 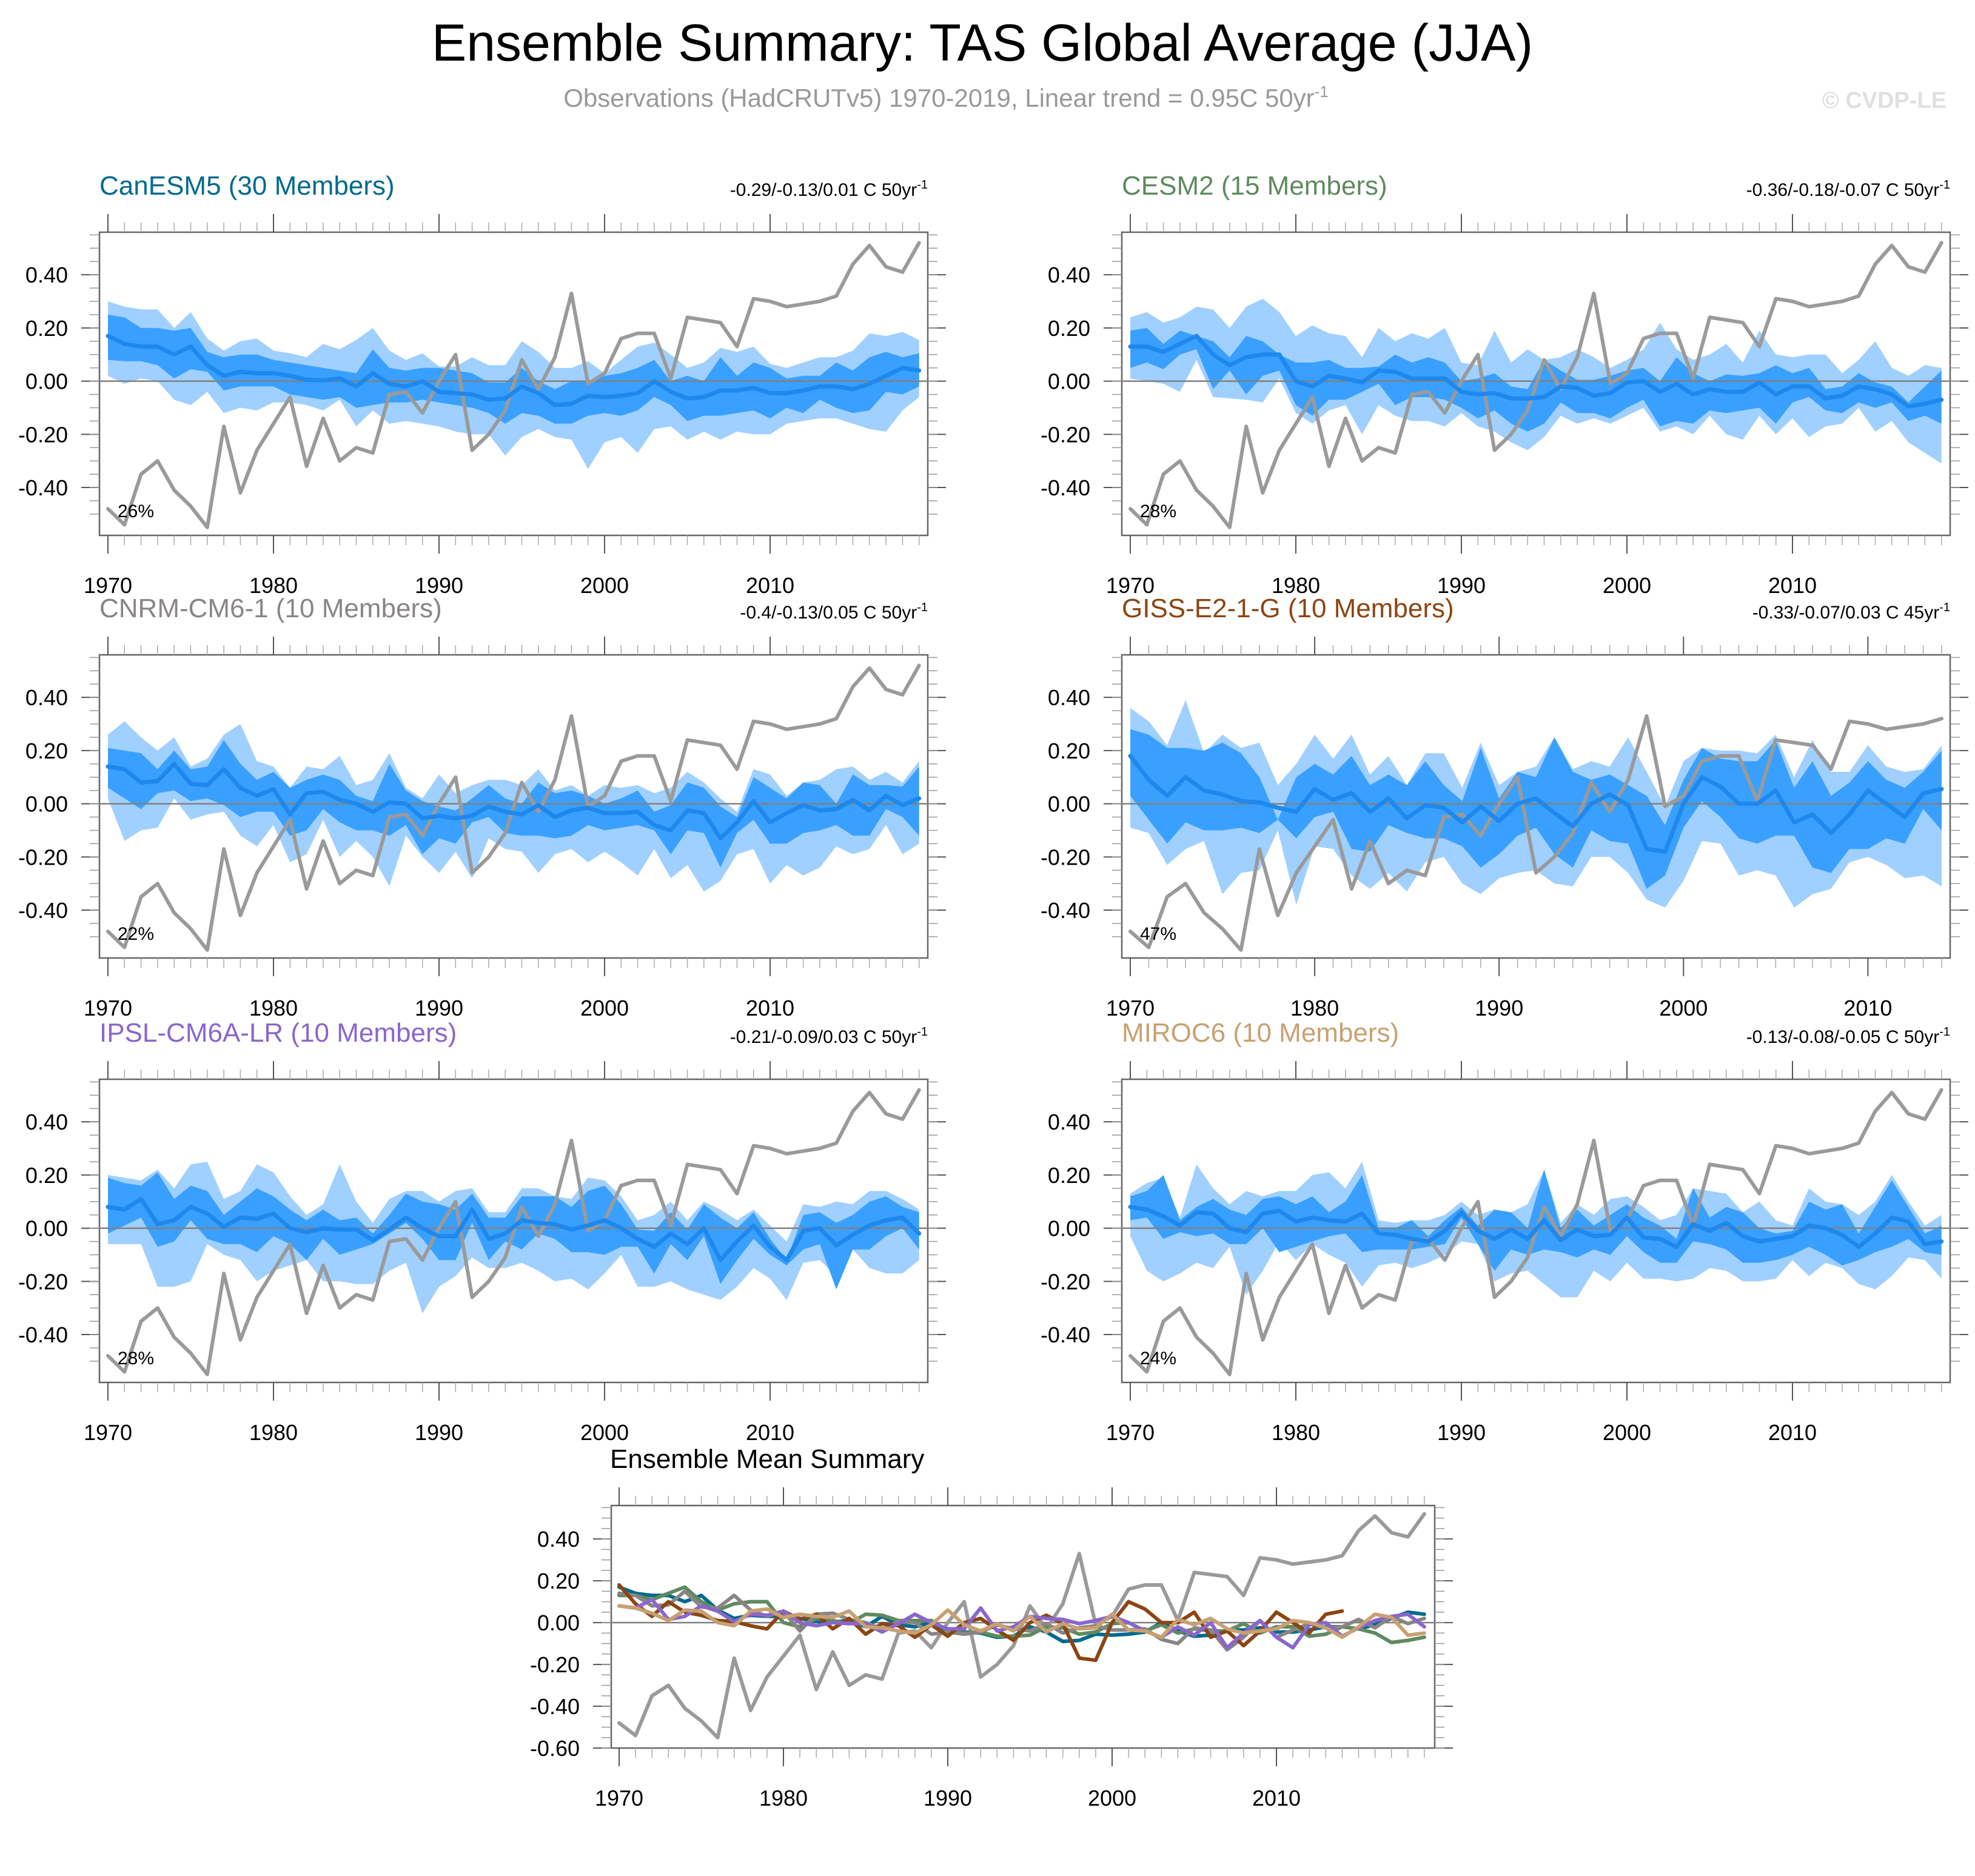 What do you see at coordinates (1846, 613) in the screenshot?
I see `trend-text: -0.33/-0.07/0.03 C 45yr` at bounding box center [1846, 613].